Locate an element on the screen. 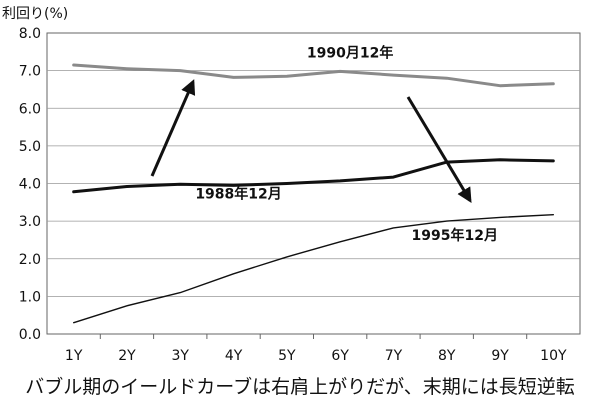 This screenshot has height=409, width=600. y-tick-label: 8.0 is located at coordinates (30, 34).